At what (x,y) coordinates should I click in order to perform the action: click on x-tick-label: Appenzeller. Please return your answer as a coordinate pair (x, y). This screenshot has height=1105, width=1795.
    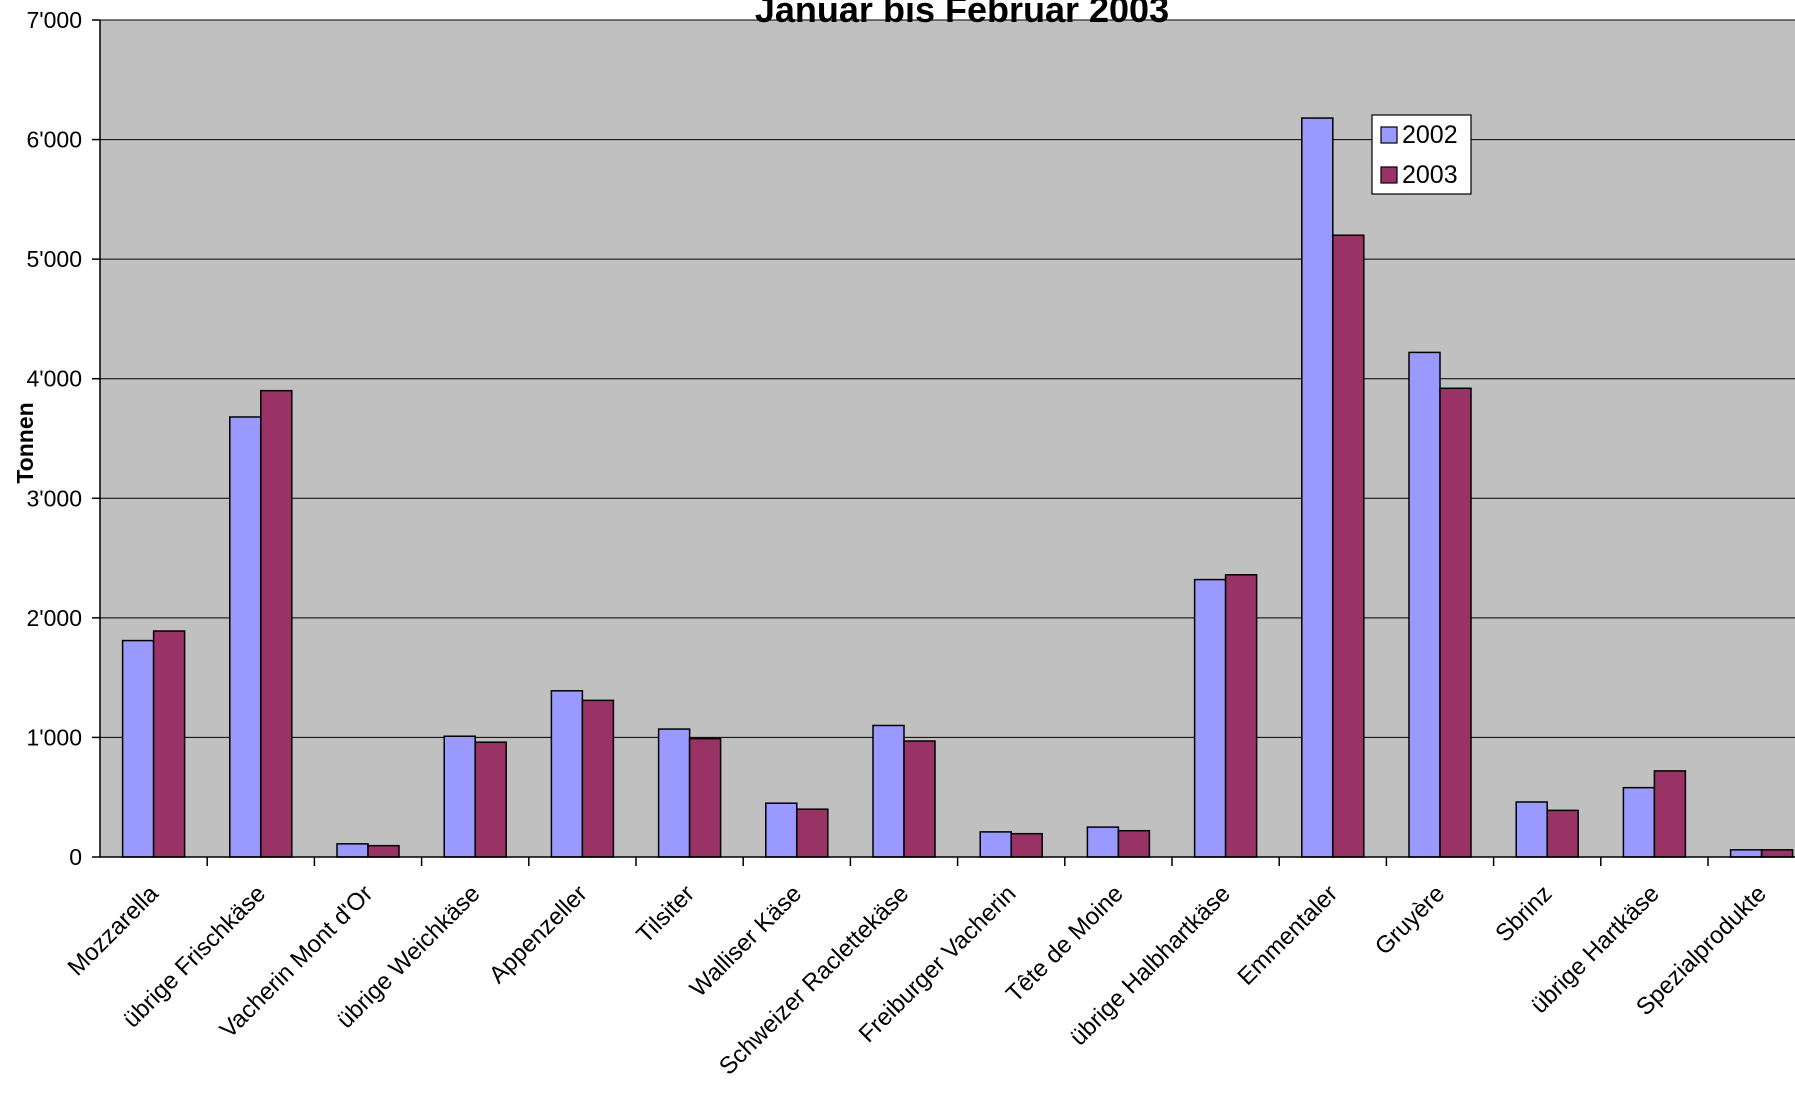
    Looking at the image, I should click on (538, 934).